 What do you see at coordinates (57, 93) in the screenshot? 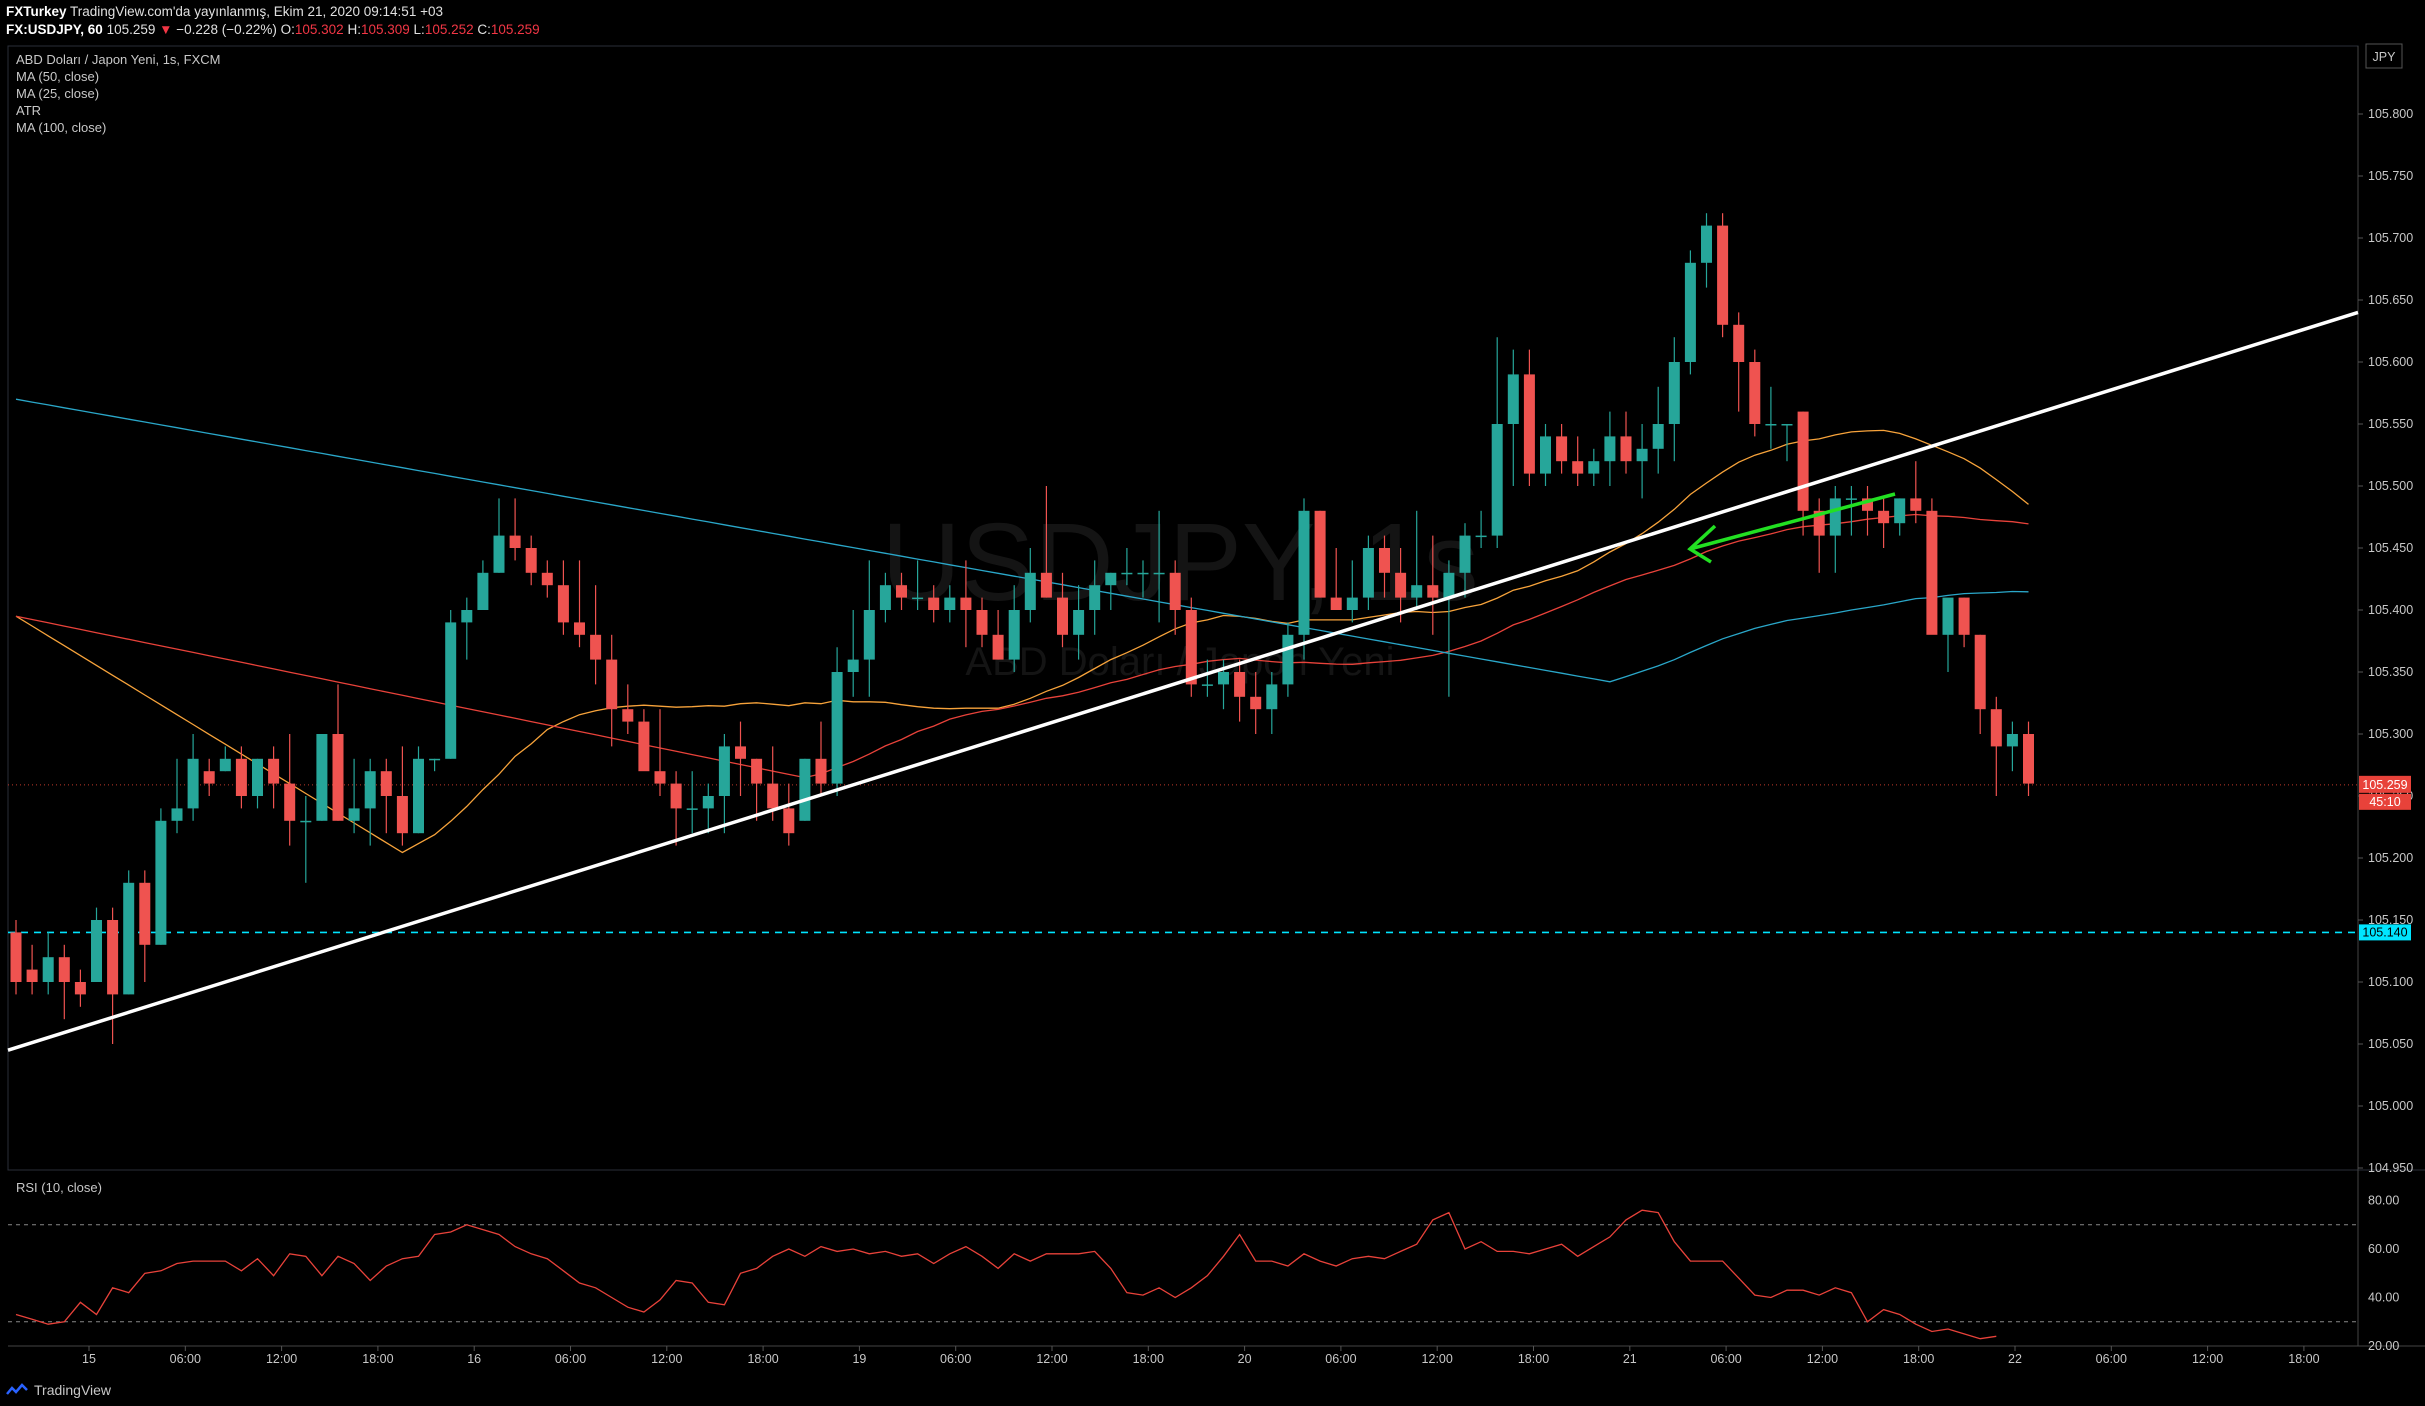
I see `legend-ma25: MA (25, close)` at bounding box center [57, 93].